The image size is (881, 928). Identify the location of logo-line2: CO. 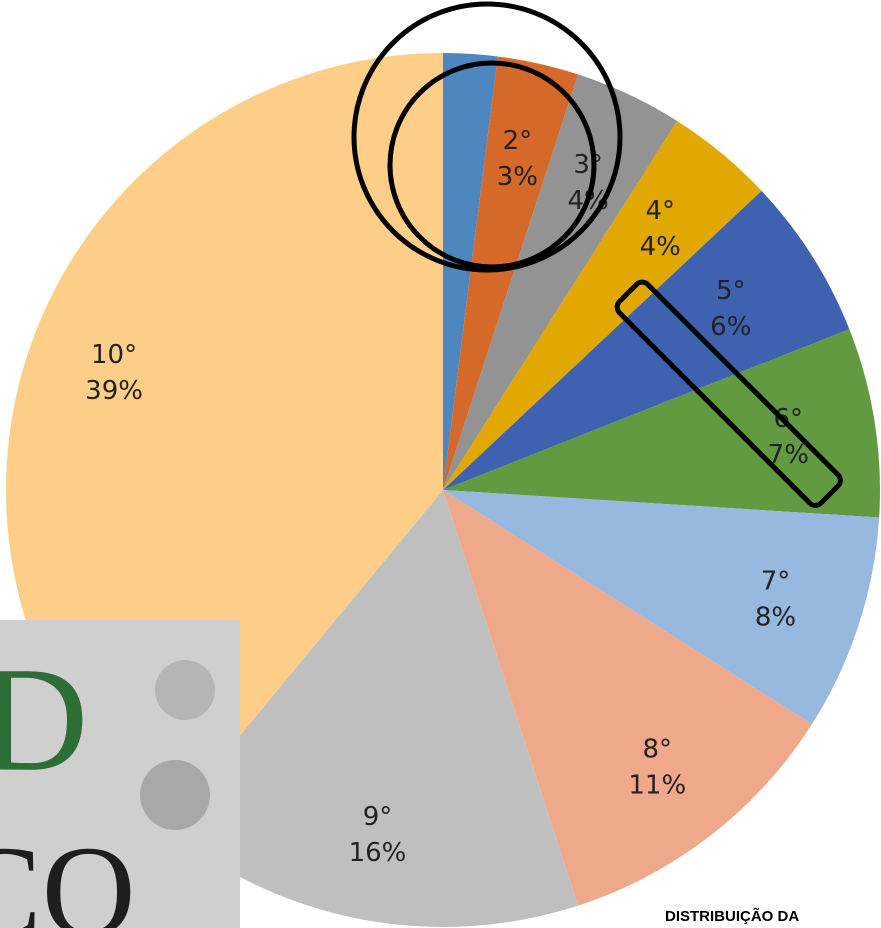
(68, 874).